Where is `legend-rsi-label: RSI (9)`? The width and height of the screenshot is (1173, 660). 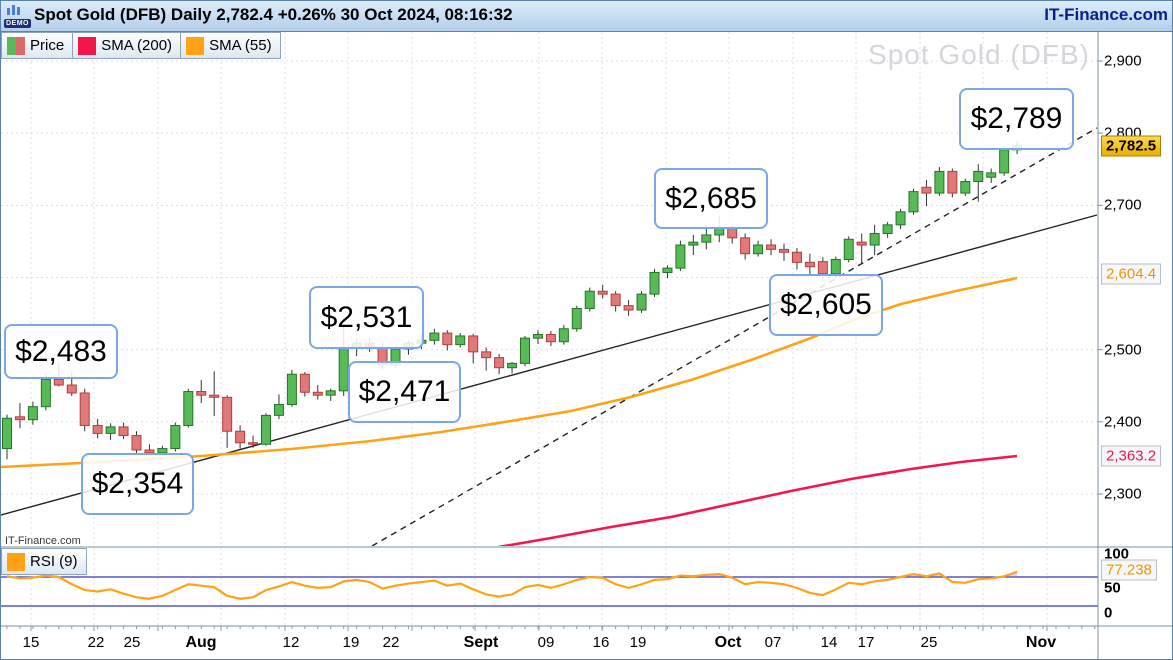 legend-rsi-label: RSI (9) is located at coordinates (54, 561).